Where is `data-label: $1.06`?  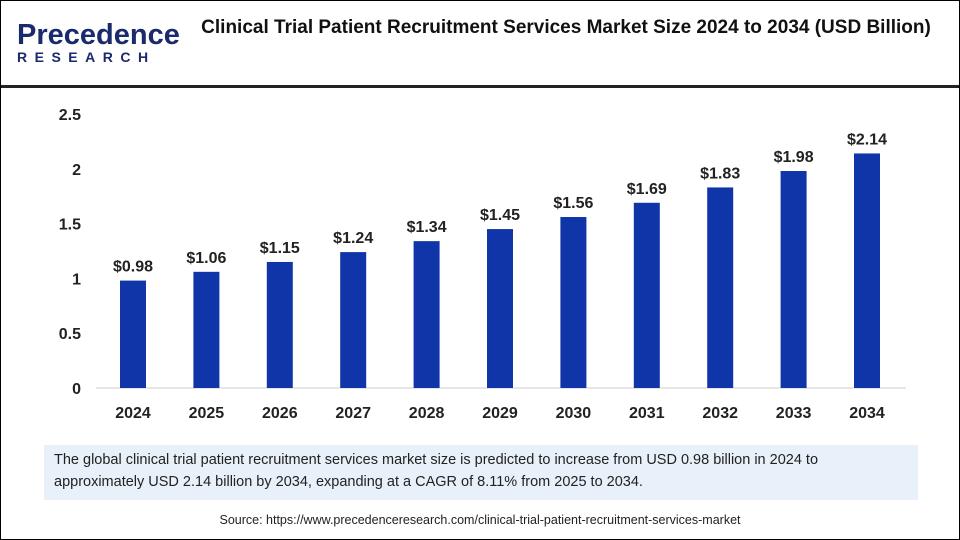 data-label: $1.06 is located at coordinates (206, 258).